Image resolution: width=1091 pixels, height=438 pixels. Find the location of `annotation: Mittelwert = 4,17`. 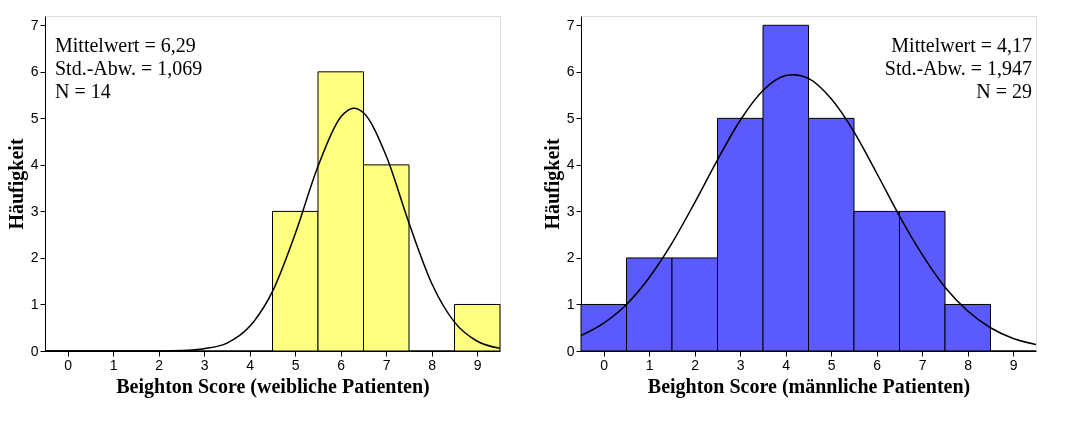

annotation: Mittelwert = 4,17 is located at coordinates (961, 45).